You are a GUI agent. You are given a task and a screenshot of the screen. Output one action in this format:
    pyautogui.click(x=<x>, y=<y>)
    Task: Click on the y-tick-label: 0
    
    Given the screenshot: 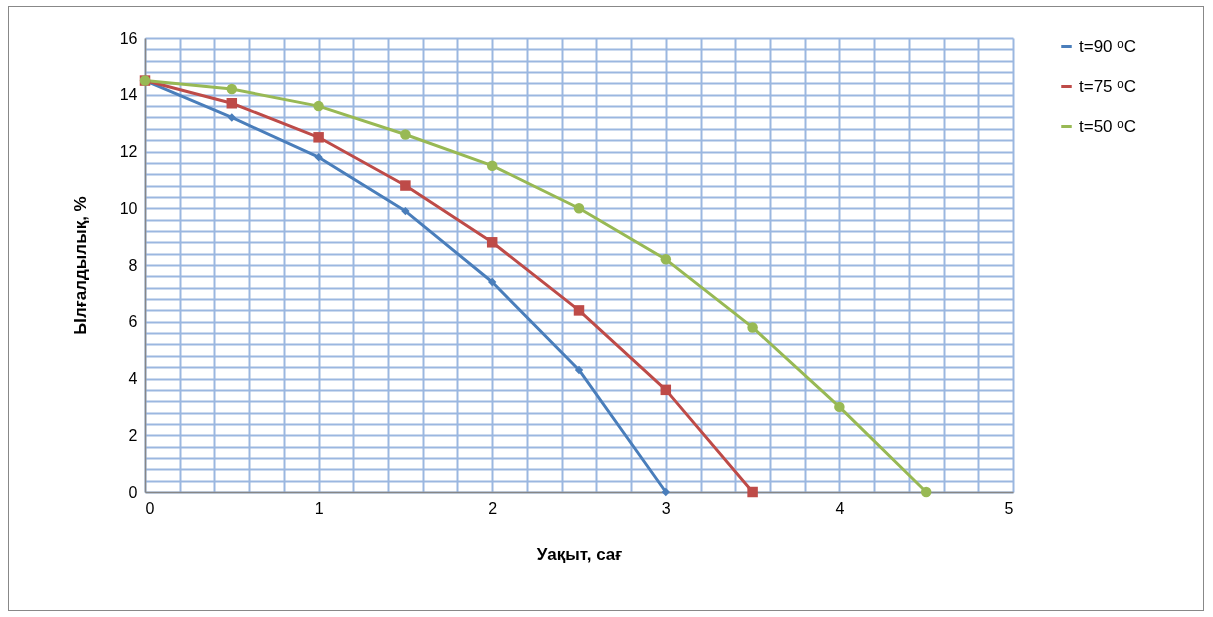 What is the action you would take?
    pyautogui.click(x=133, y=492)
    